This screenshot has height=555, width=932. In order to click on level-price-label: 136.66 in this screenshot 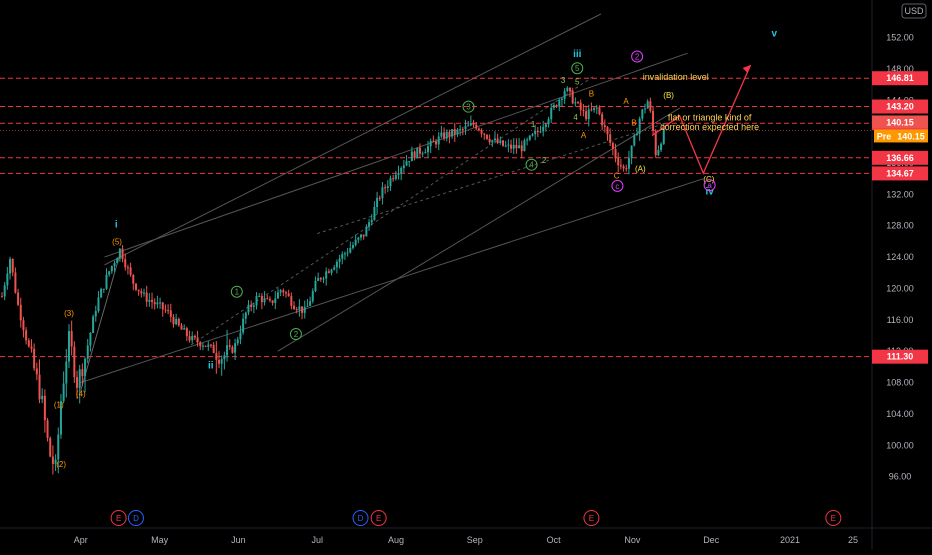, I will do `click(900, 158)`.